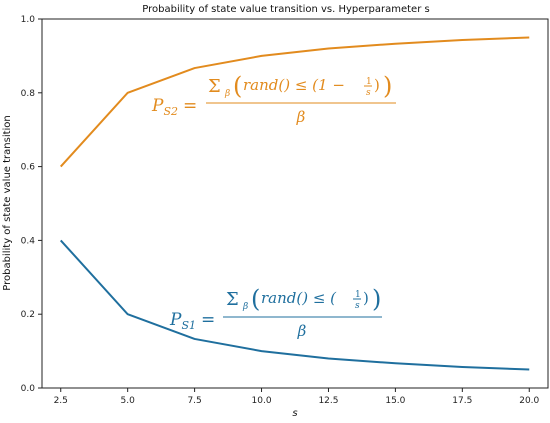  Describe the element at coordinates (275, 312) in the screenshot. I see `formula-s1: PS1 = Σ β ( rand() ≤ ( 1 s ) ) β` at that location.